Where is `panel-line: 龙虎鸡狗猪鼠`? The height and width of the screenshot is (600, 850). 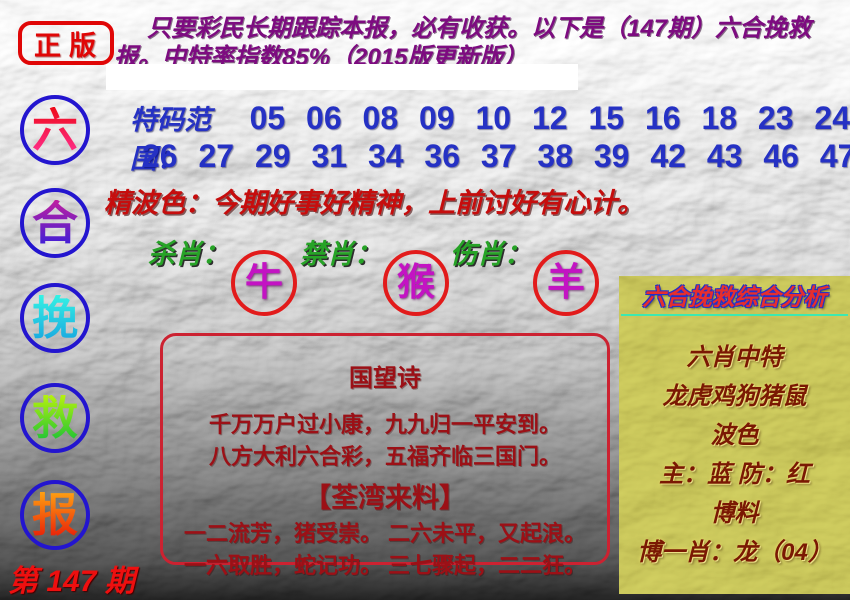 panel-line: 龙虎鸡狗猪鼠 is located at coordinates (734, 396).